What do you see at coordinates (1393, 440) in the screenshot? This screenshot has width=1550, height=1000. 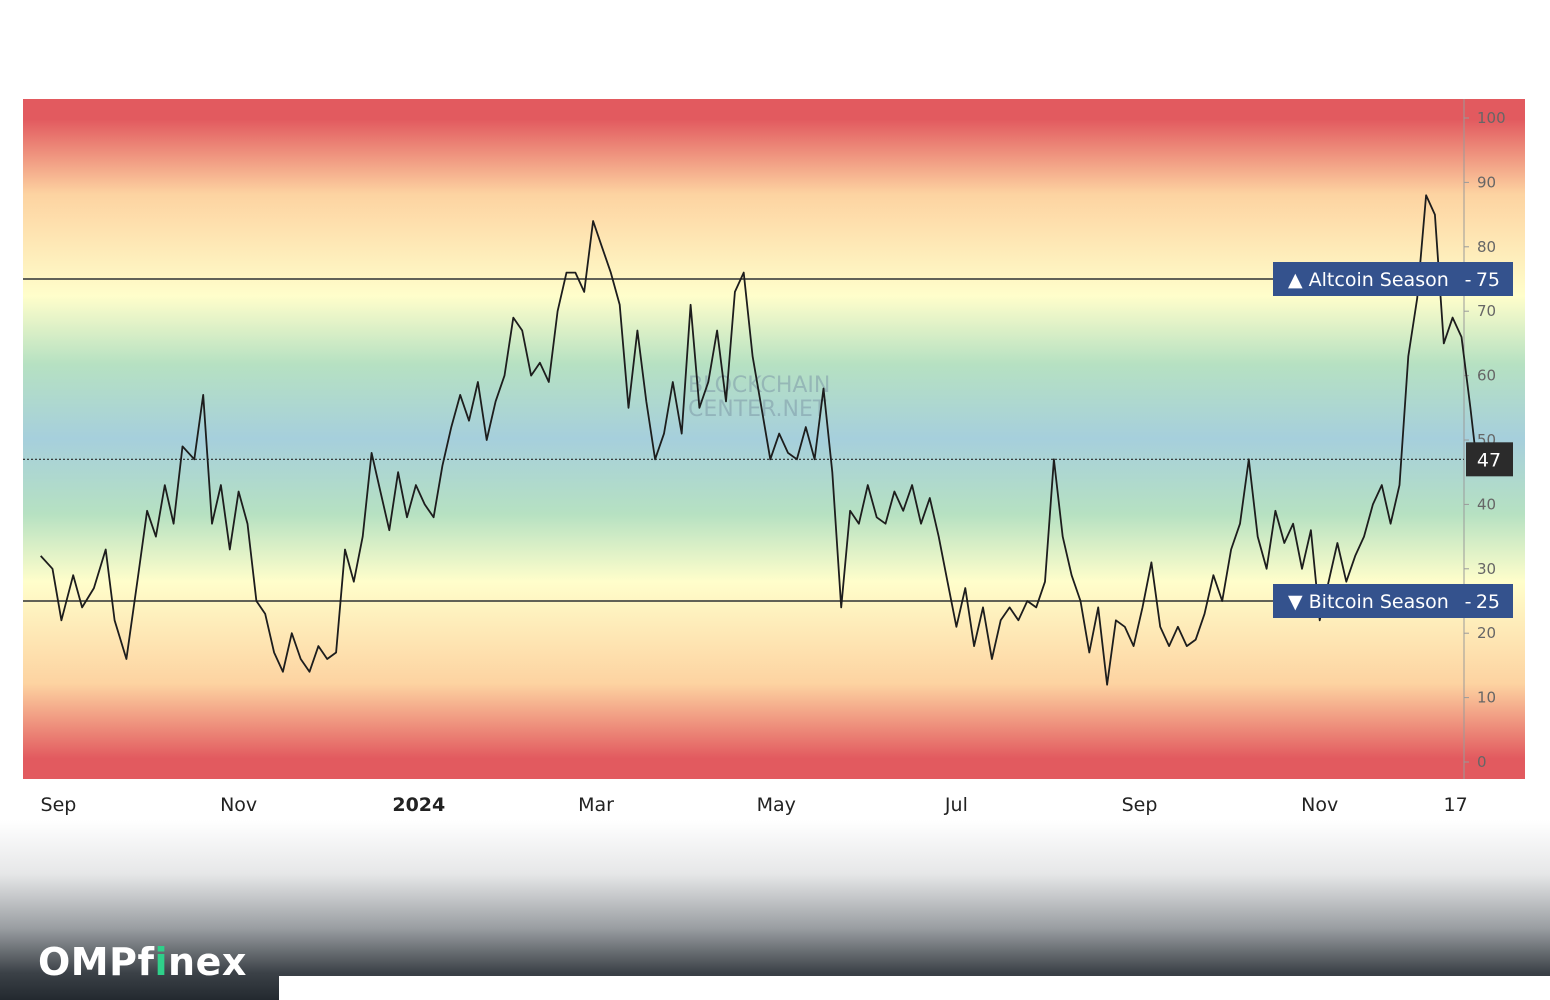 I see `threshold-badges: ▲ Altcoin Season 75-▼ Bitcoin Season 25-` at bounding box center [1393, 440].